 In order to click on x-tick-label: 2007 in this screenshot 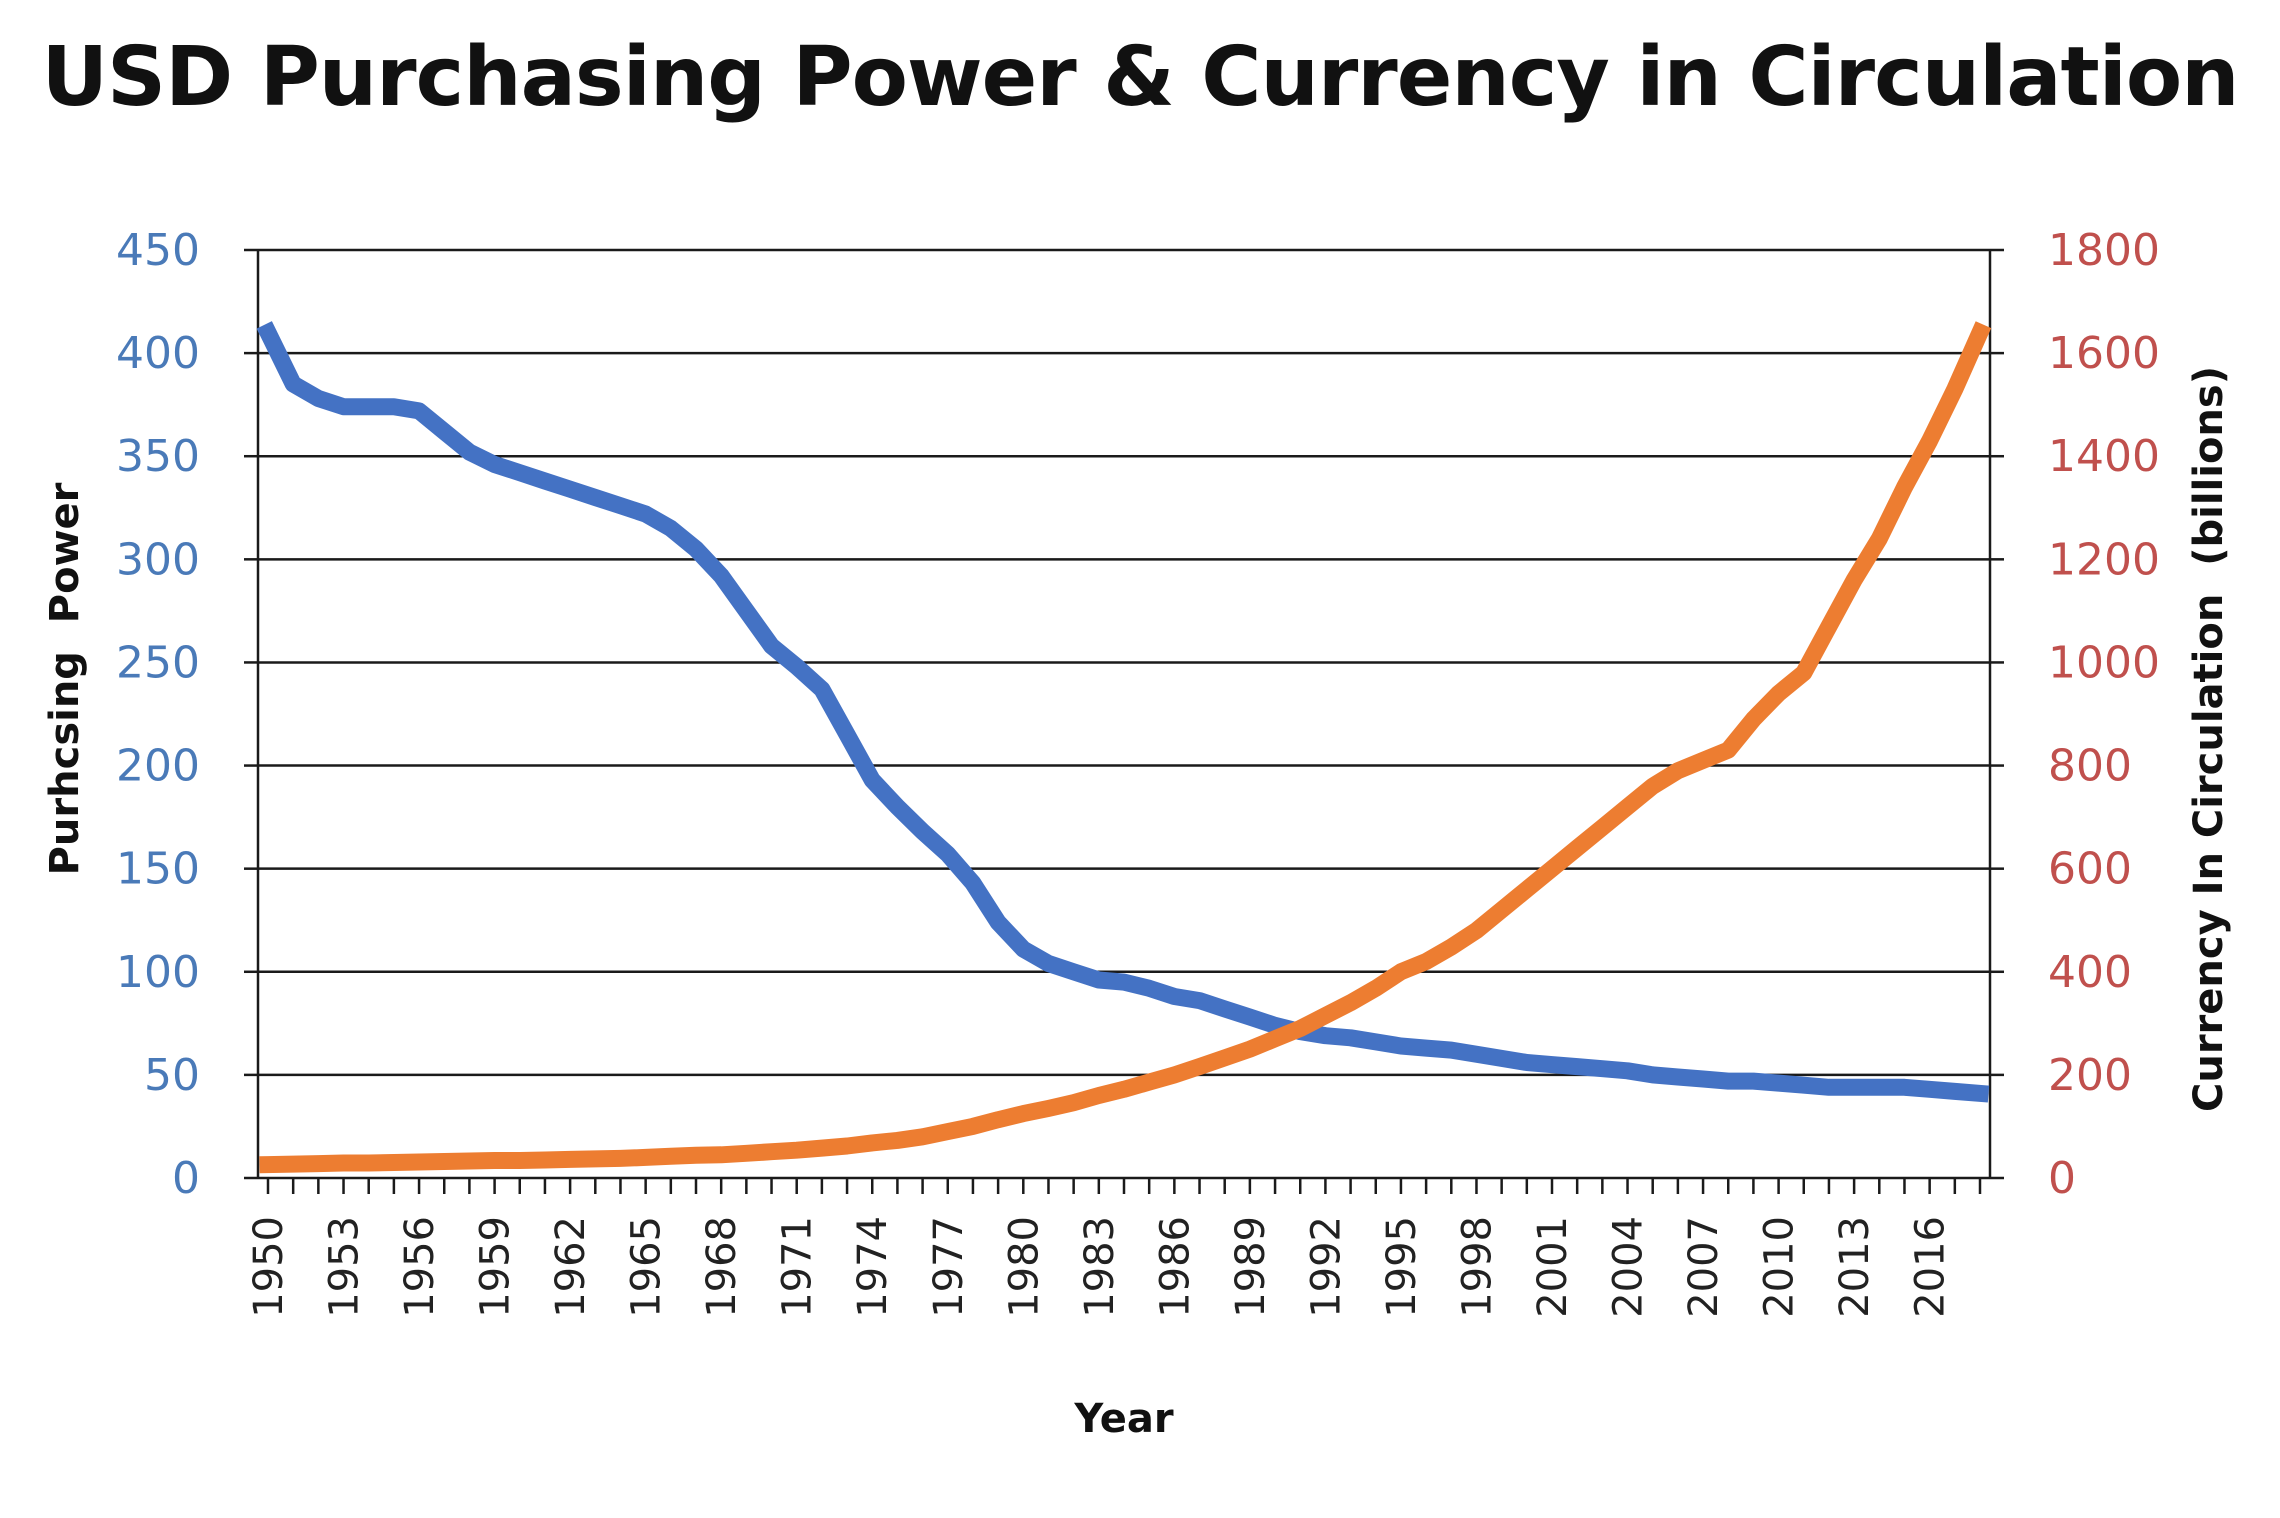, I will do `click(1704, 1267)`.